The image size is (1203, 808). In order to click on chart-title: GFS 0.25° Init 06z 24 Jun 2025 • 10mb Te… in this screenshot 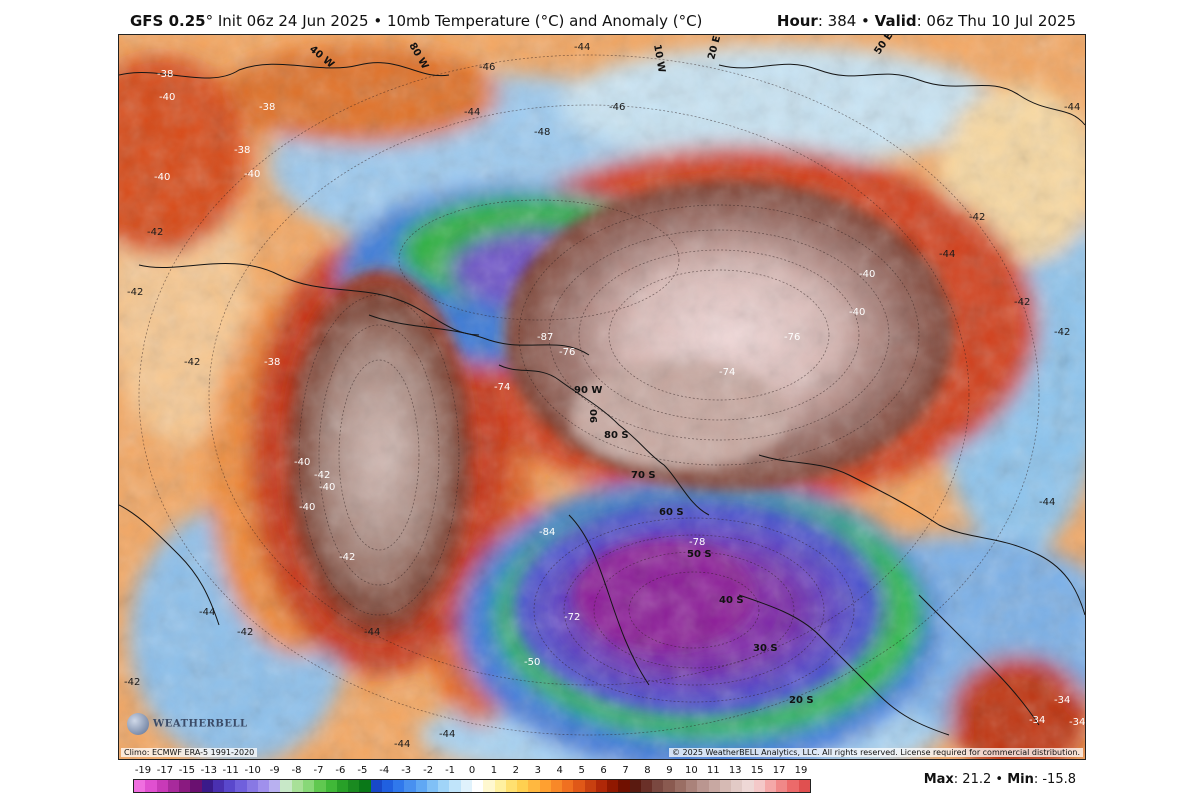, I will do `click(416, 21)`.